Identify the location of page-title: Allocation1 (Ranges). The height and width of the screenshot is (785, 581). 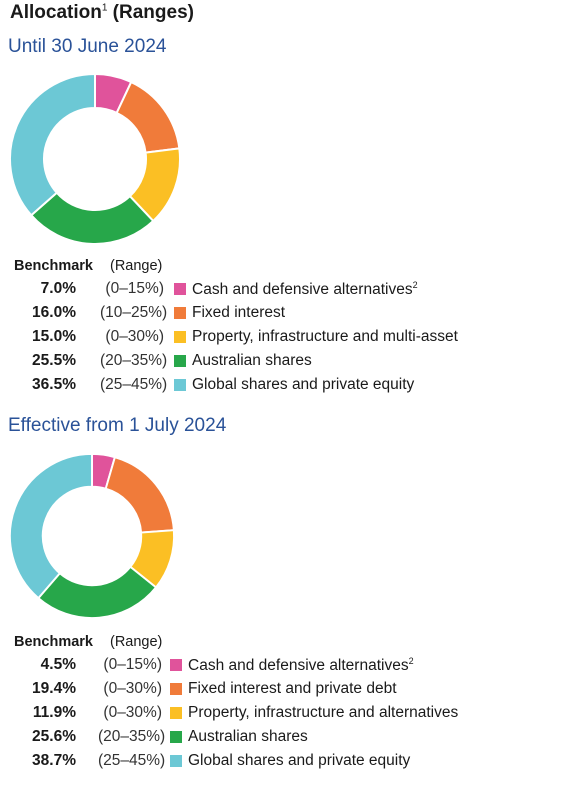
(102, 12).